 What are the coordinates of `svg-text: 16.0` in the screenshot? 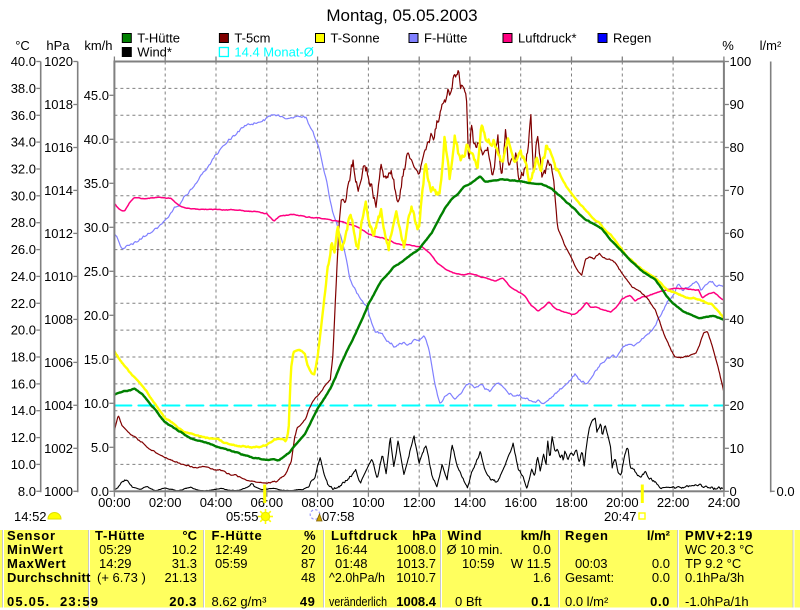 It's located at (23, 383).